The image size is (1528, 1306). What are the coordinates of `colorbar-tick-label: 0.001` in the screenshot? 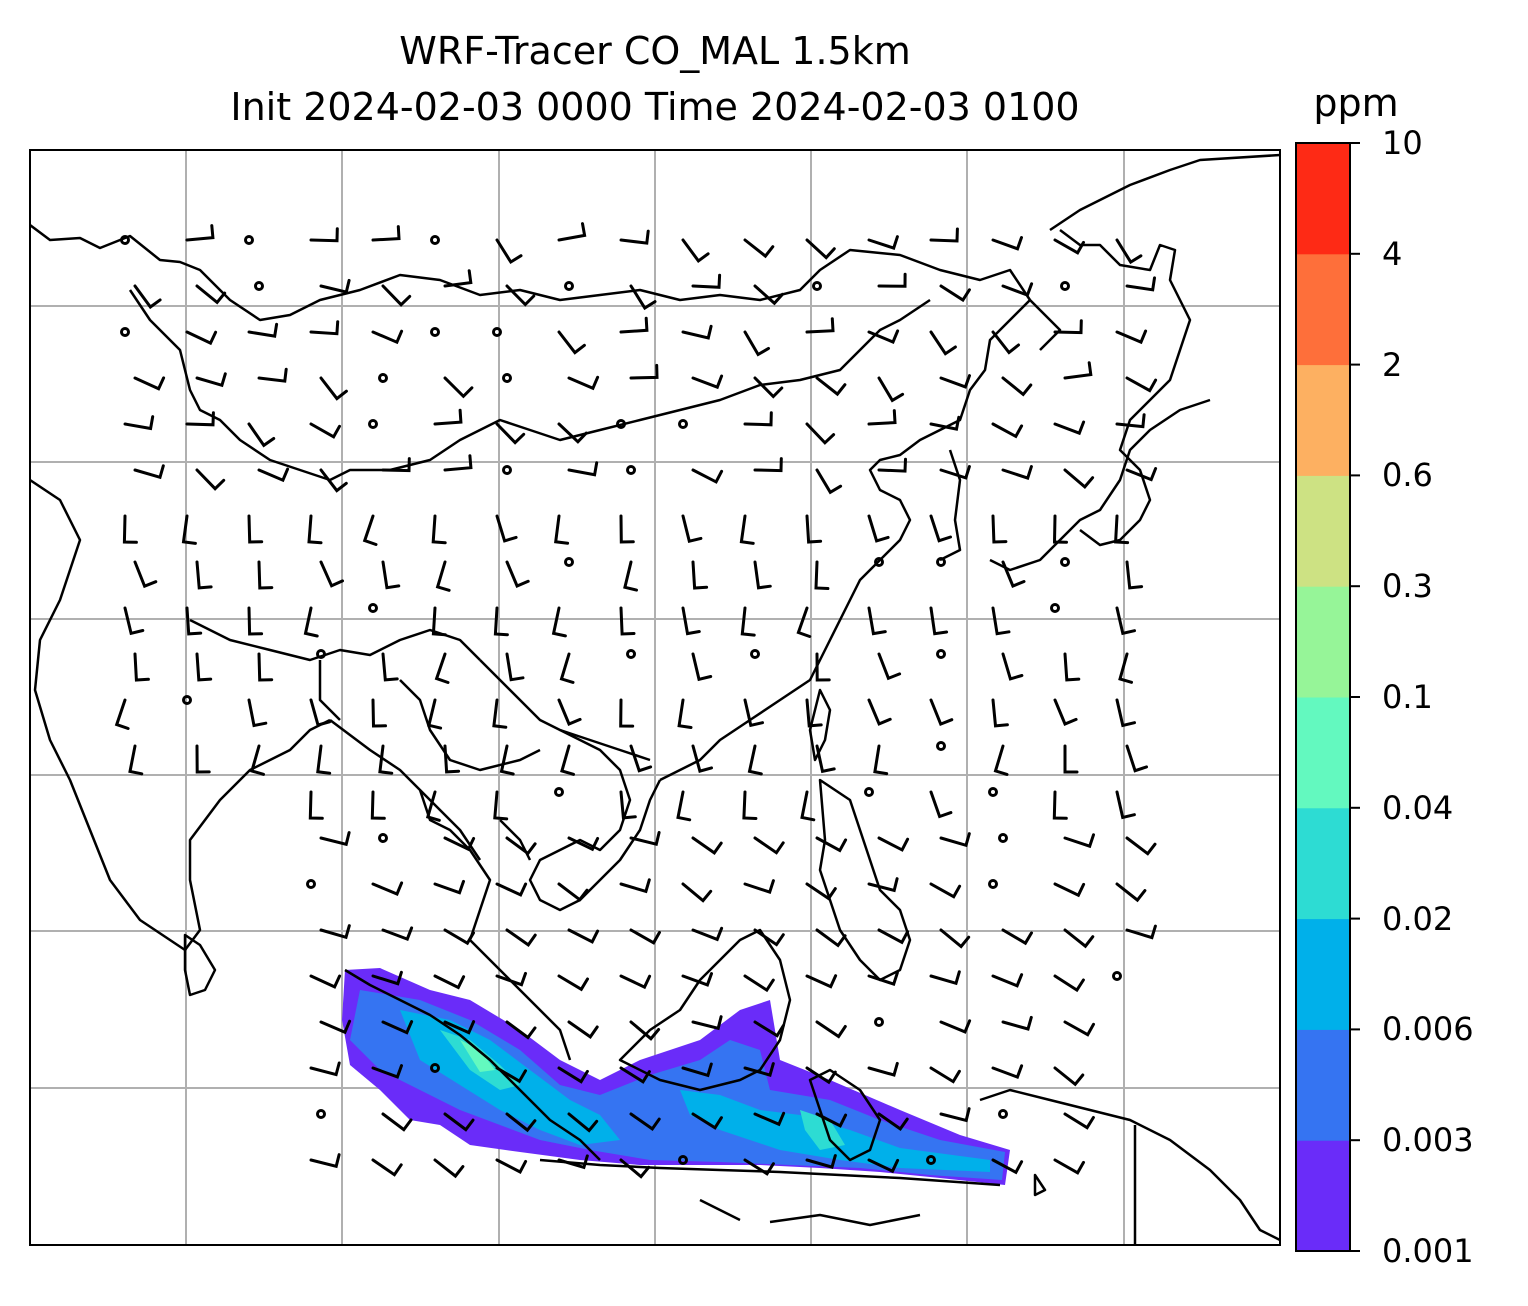 It's located at (1428, 1251).